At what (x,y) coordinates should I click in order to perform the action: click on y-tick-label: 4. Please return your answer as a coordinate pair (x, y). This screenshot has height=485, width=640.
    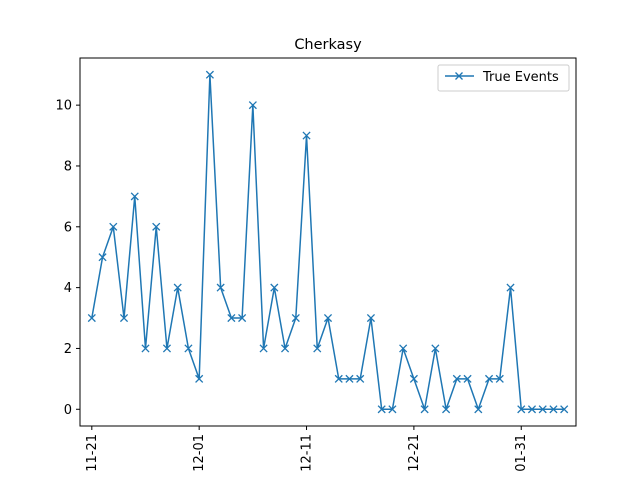
    Looking at the image, I should click on (68, 288).